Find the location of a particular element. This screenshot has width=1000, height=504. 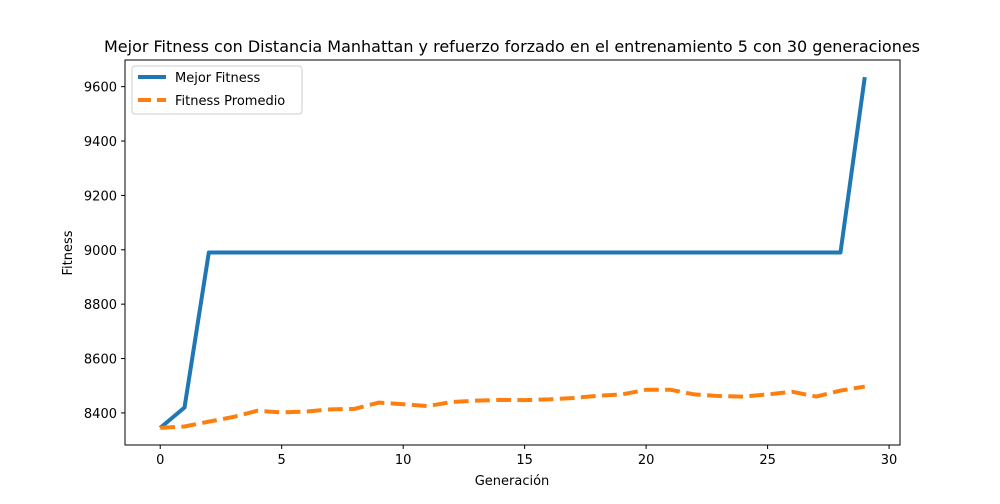

legend-label-mejor-fitness: Mejor Fitness is located at coordinates (218, 78).